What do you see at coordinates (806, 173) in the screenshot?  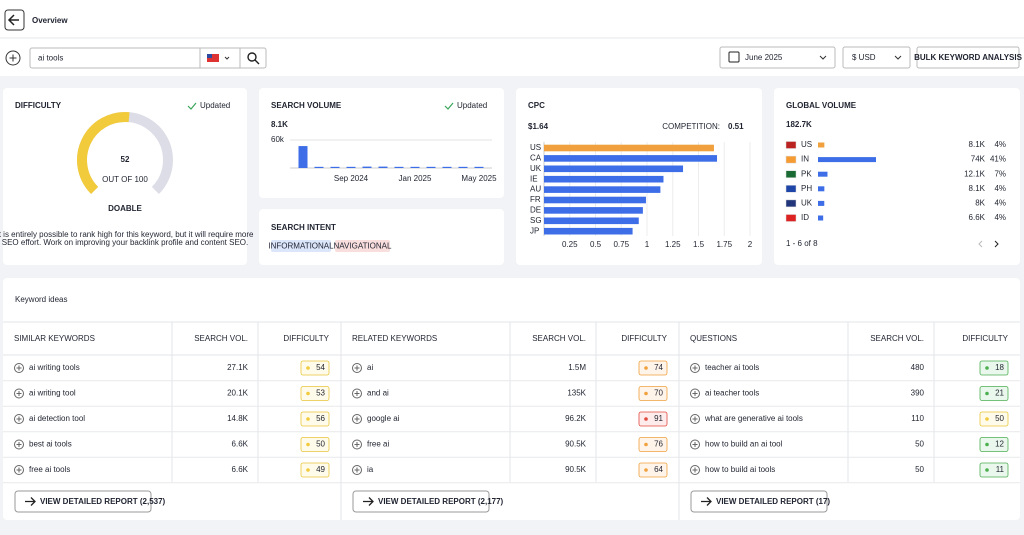 I see `country-code: PK` at bounding box center [806, 173].